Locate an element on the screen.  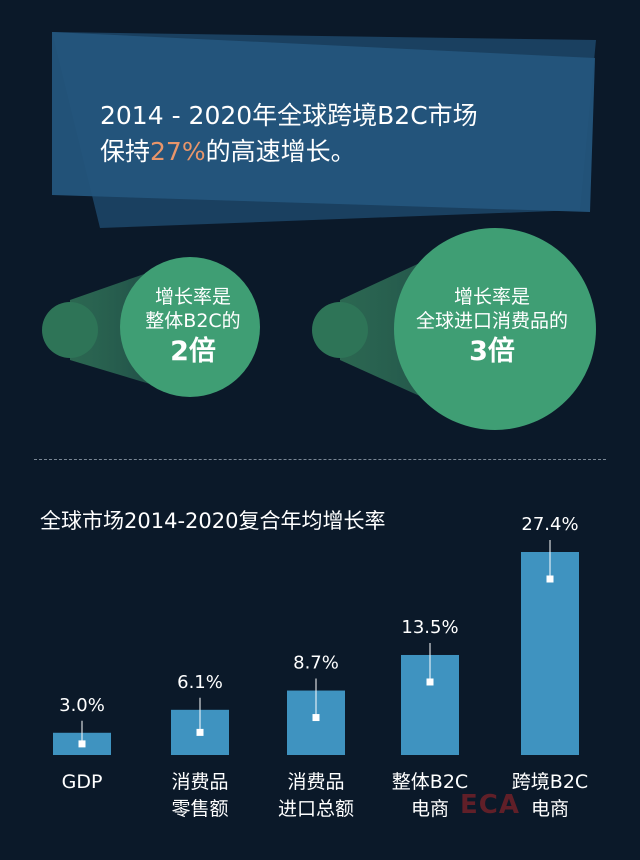
callout1-small-circle is located at coordinates (70, 330).